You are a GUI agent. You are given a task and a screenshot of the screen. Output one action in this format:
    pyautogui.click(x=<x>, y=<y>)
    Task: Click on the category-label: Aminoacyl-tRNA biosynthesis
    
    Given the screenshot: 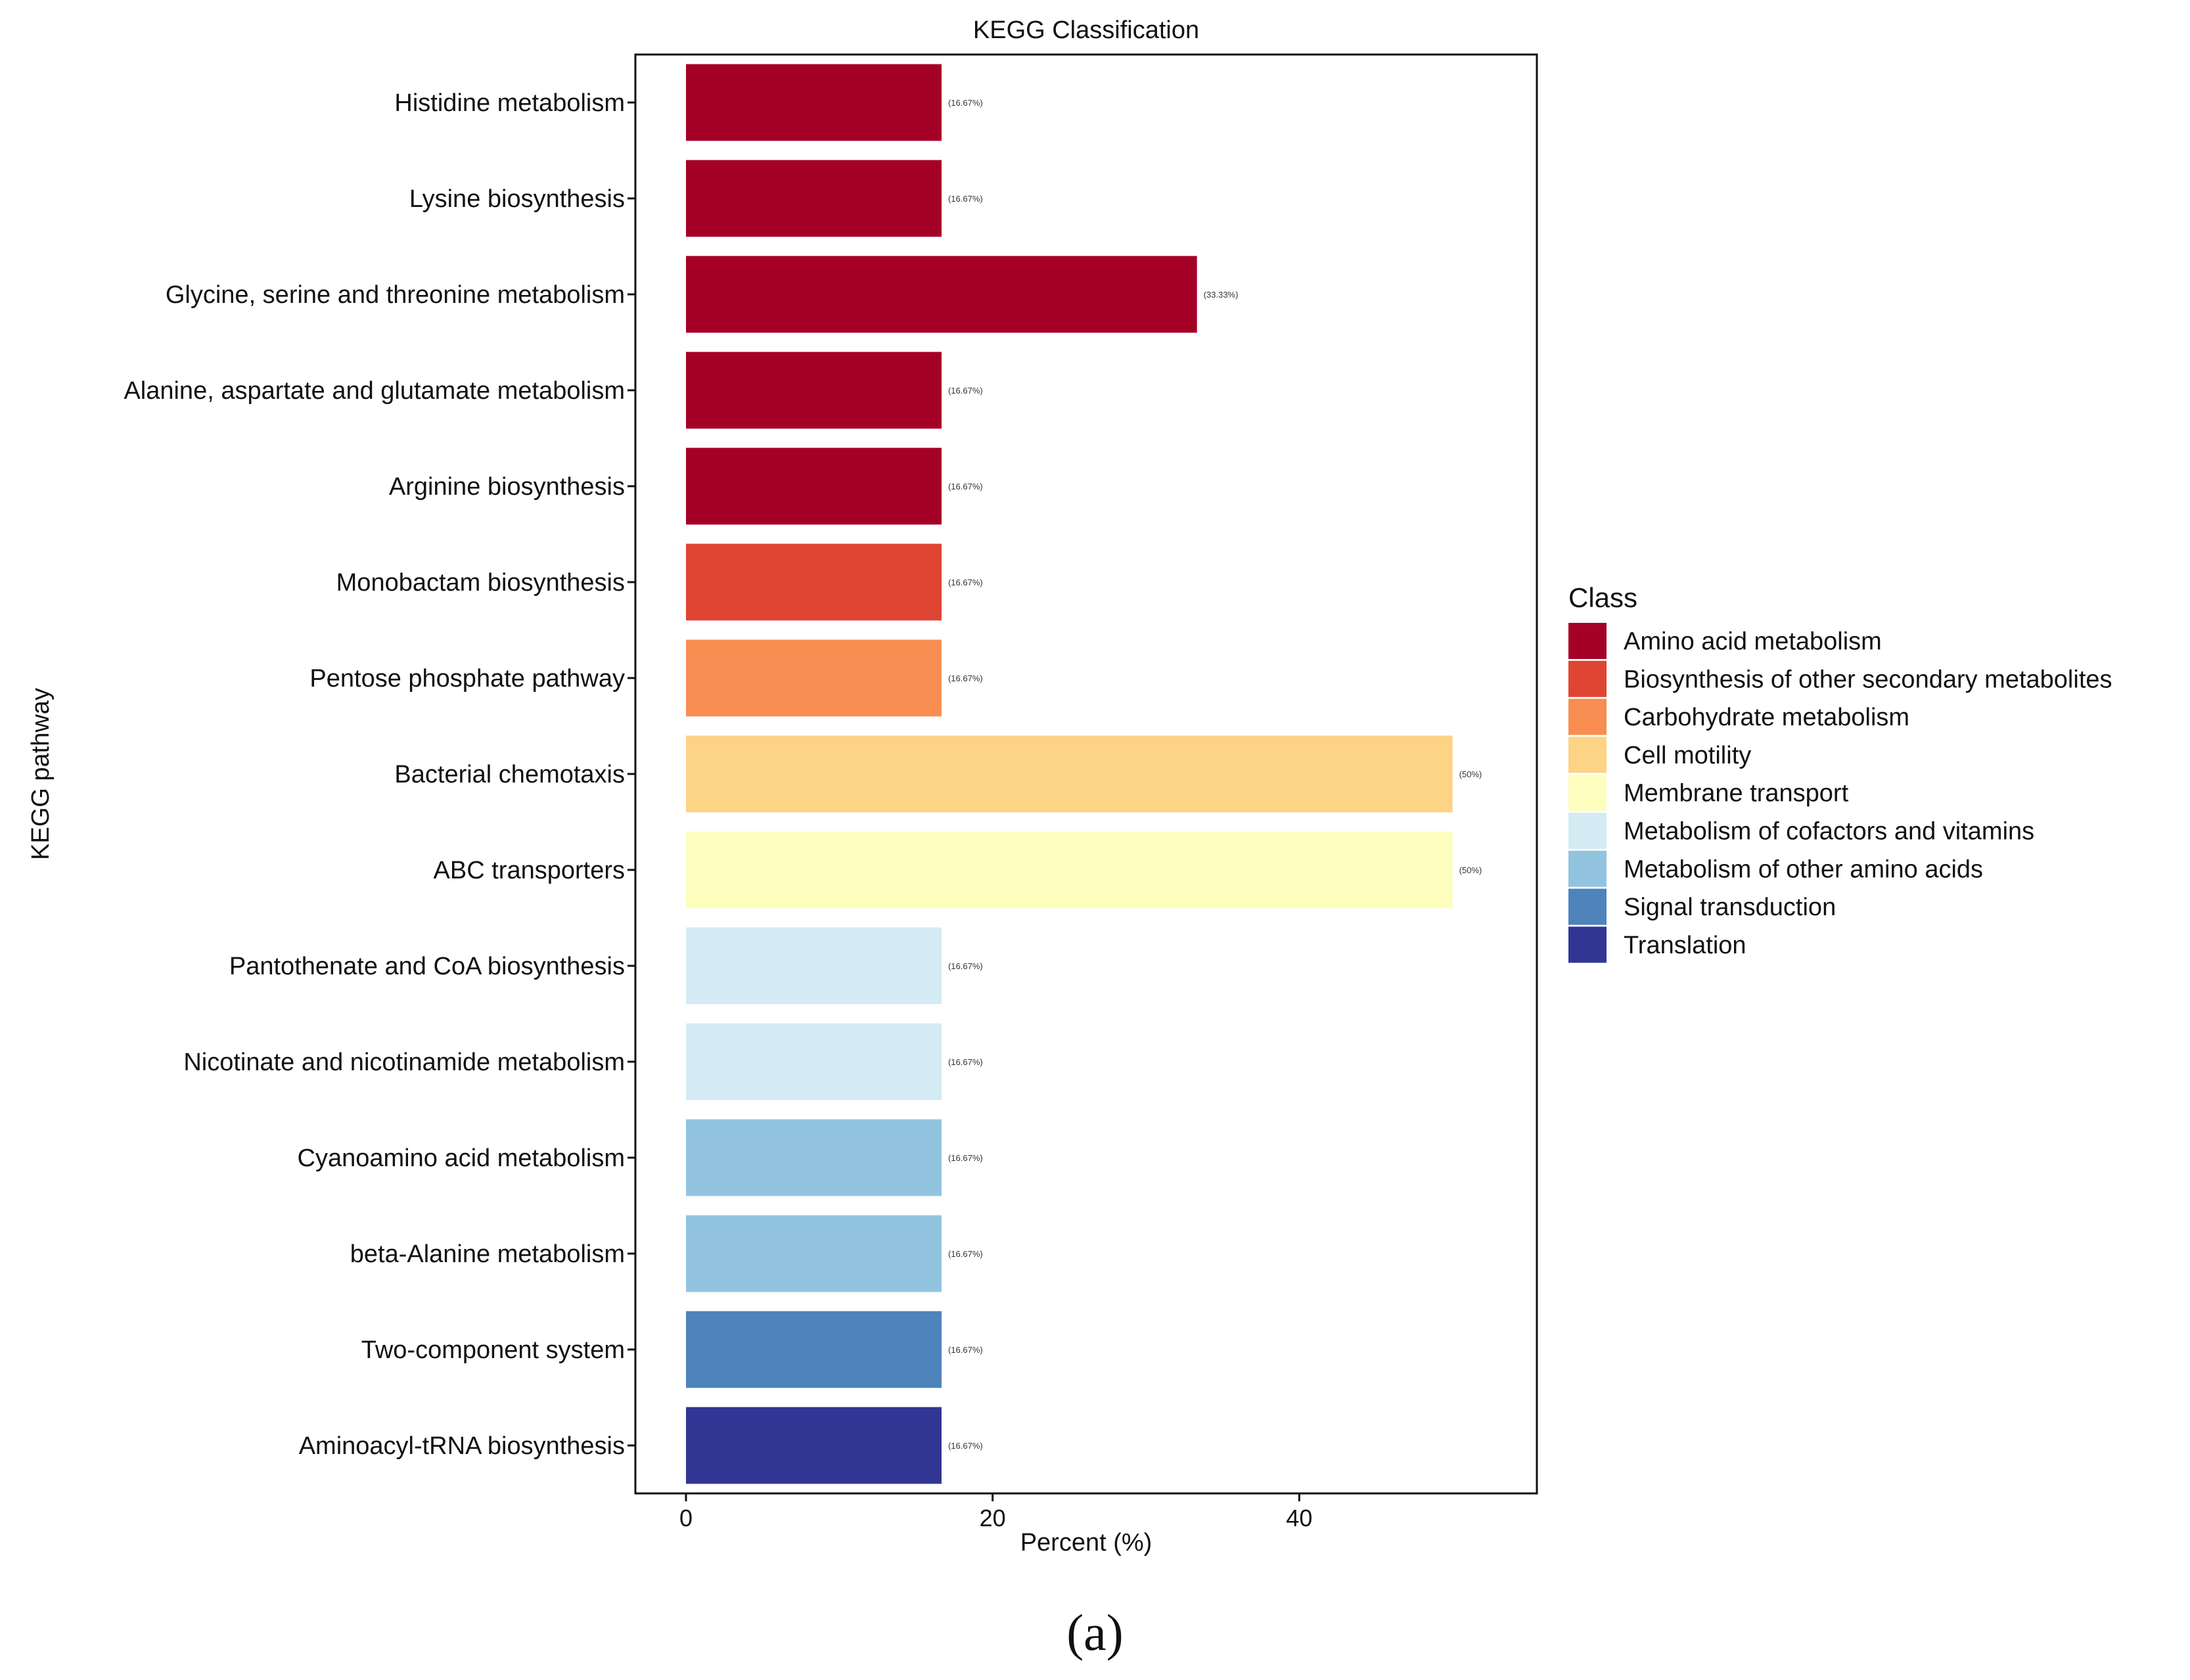 What is the action you would take?
    pyautogui.click(x=462, y=1446)
    